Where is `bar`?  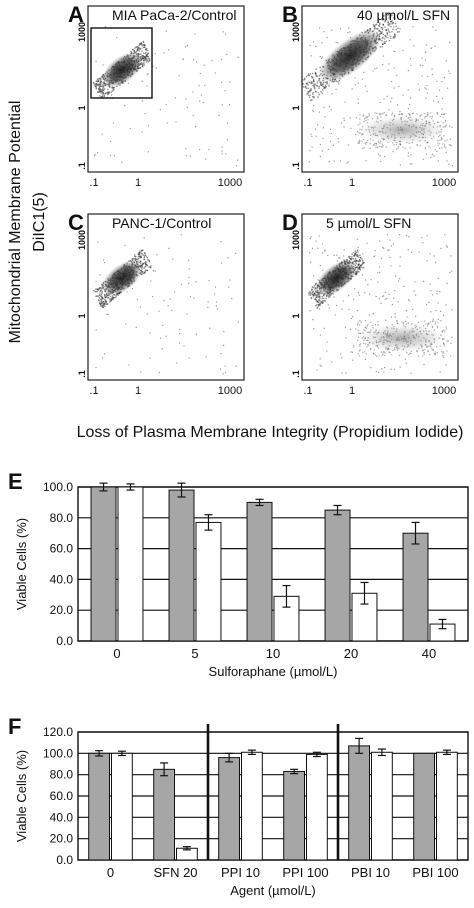
bar is located at coordinates (415, 587).